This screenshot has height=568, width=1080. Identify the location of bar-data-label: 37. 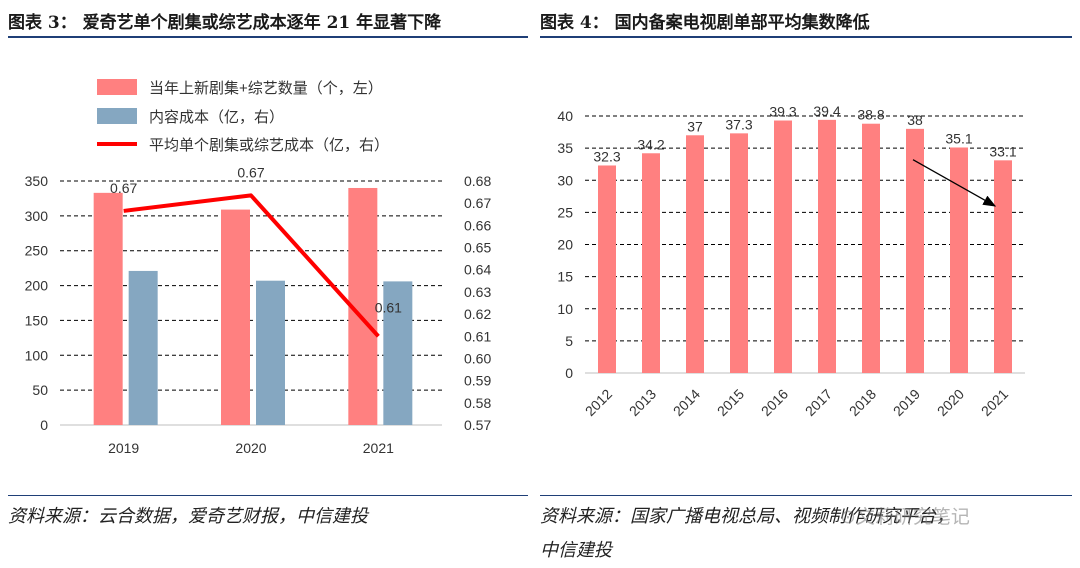
(695, 126).